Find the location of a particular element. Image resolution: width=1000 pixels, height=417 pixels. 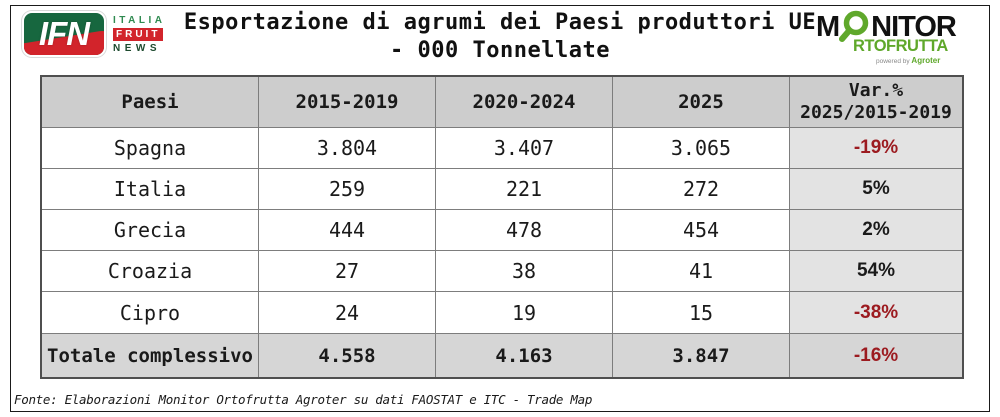

ifn-logo-text: IFN is located at coordinates (64, 33).